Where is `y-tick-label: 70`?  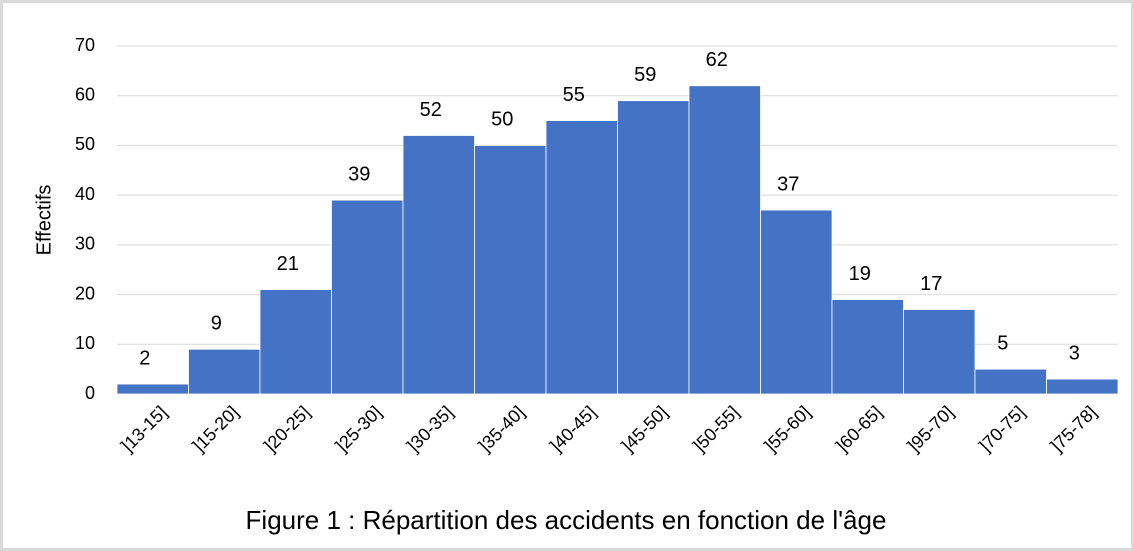
y-tick-label: 70 is located at coordinates (85, 45).